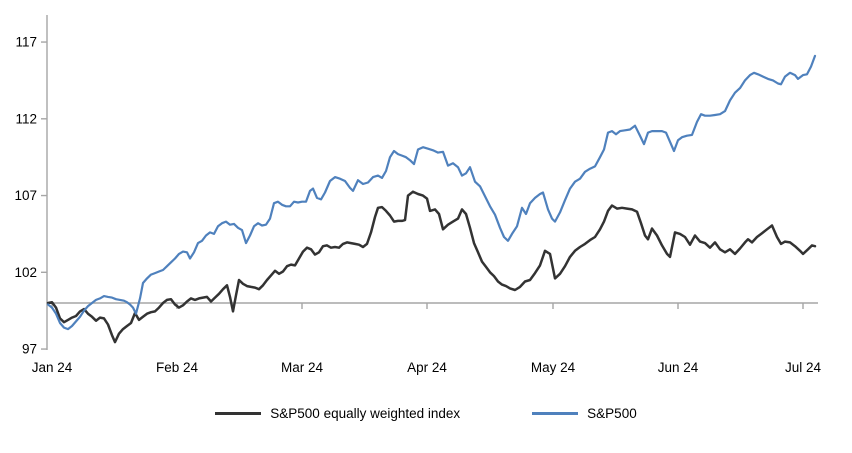 The image size is (852, 453). Describe the element at coordinates (29, 349) in the screenshot. I see `y-tick-label: 97` at that location.